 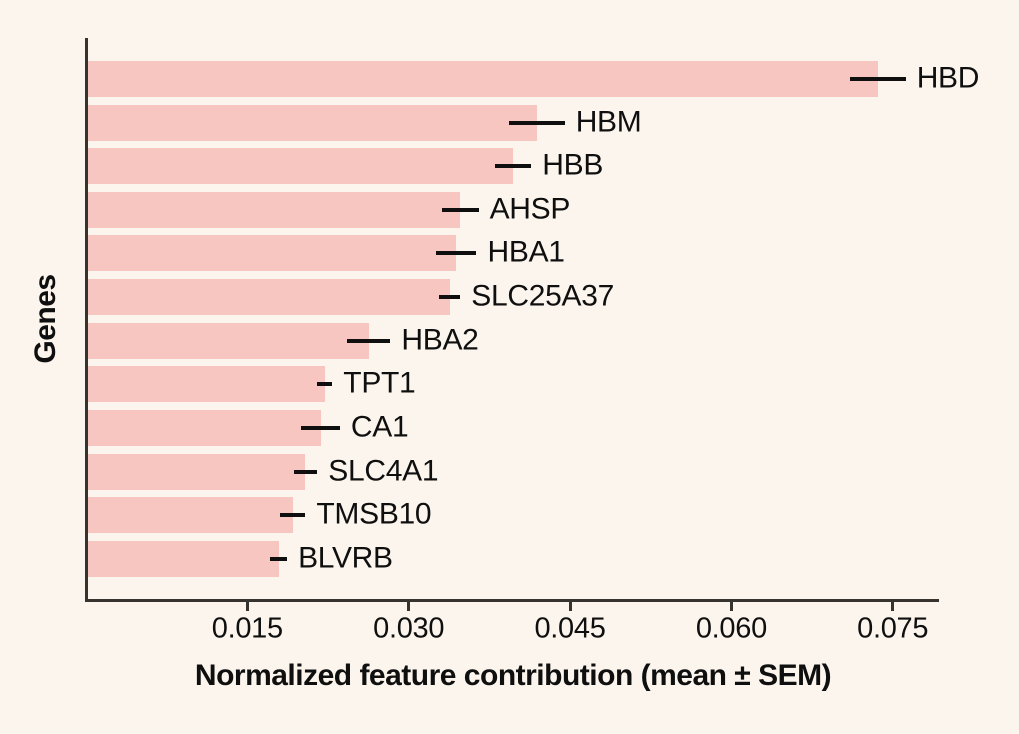 I want to click on gene-label-slc25a37: SLC25A37, so click(x=543, y=296).